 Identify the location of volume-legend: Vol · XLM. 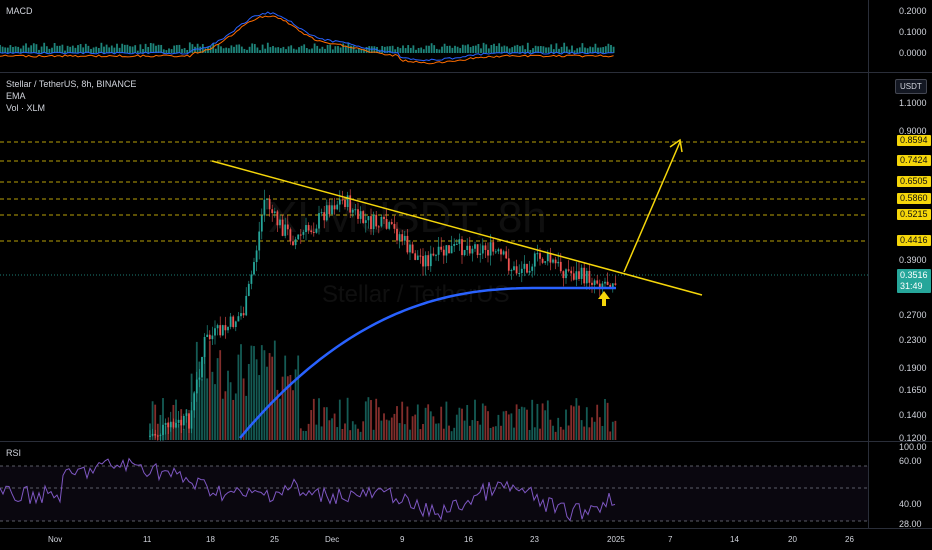
(26, 108).